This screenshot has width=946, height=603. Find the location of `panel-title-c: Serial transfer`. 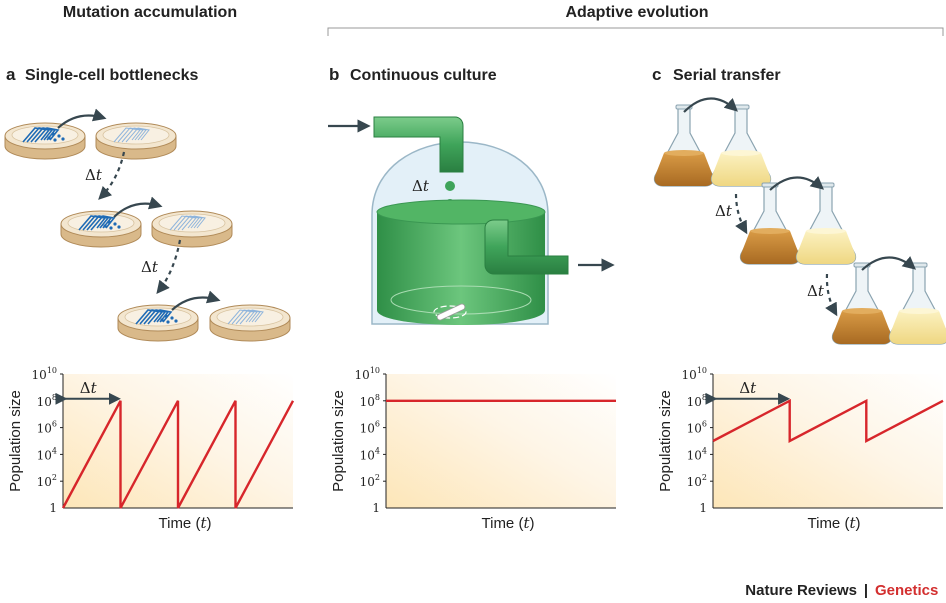

panel-title-c: Serial transfer is located at coordinates (727, 75).